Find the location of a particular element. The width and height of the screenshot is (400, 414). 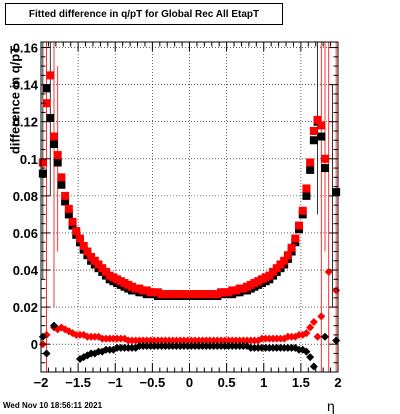

x-tick-label: −1.5 is located at coordinates (78, 382).